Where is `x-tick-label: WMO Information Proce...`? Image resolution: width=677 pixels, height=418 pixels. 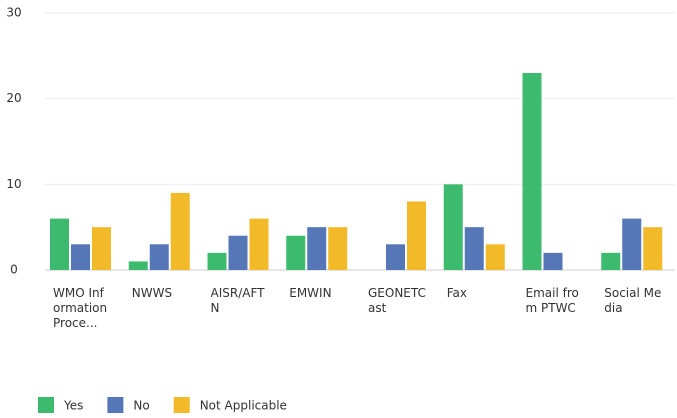
x-tick-label: WMO Information Proce... is located at coordinates (80, 308).